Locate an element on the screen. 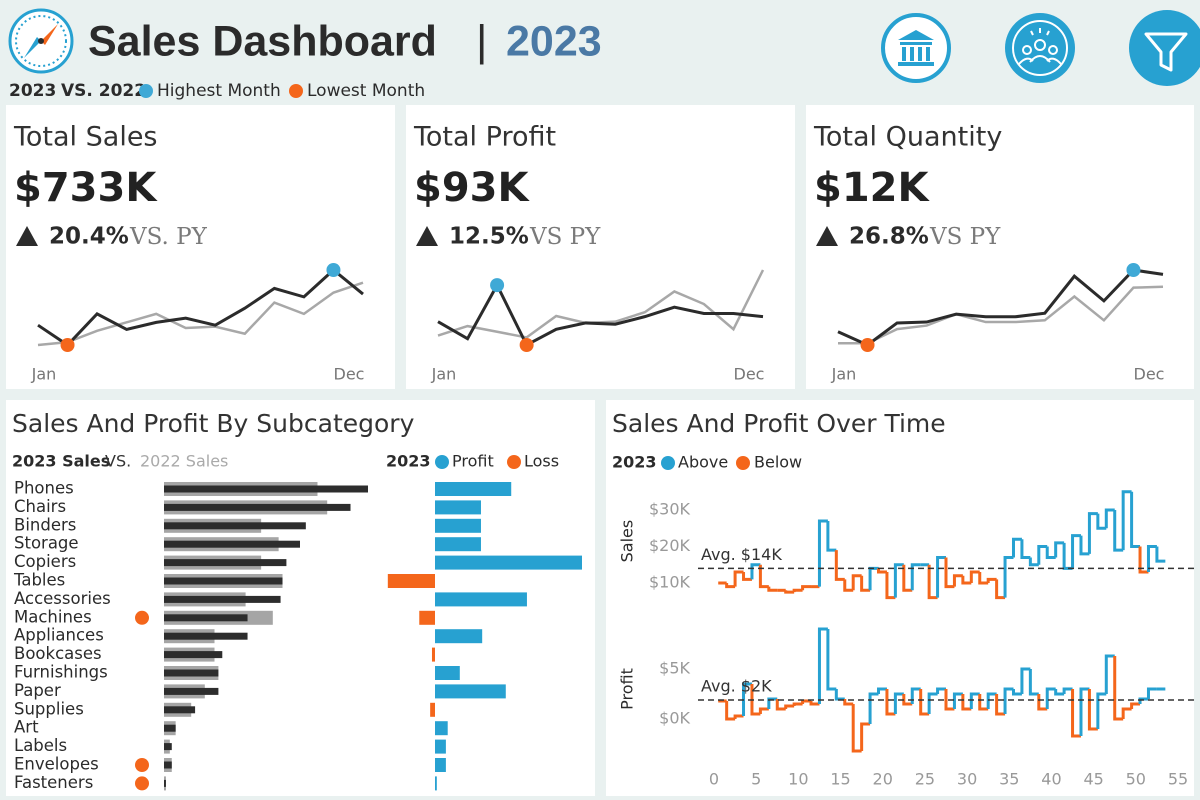 The height and width of the screenshot is (800, 1200). kpi-vs: VS. PY is located at coordinates (168, 237).